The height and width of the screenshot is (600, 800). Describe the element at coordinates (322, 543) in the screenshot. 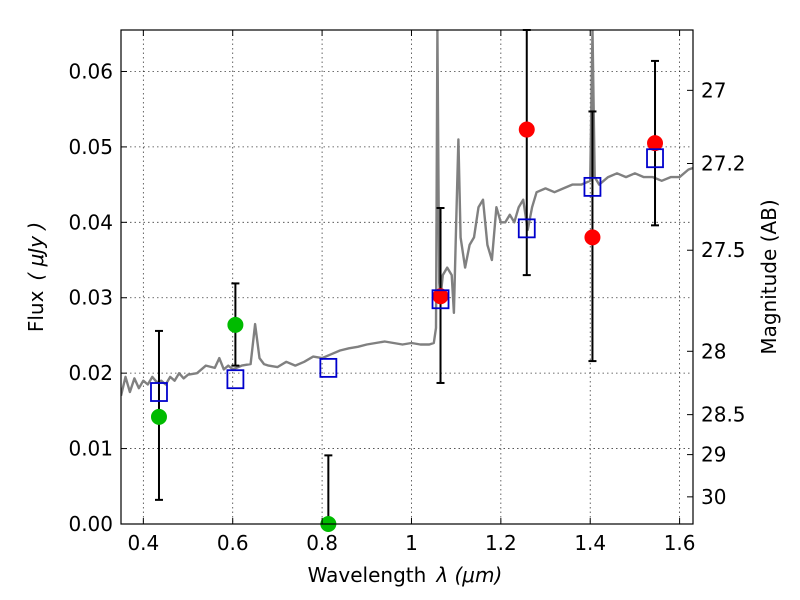

I see `x-tick-label: 0.8` at that location.